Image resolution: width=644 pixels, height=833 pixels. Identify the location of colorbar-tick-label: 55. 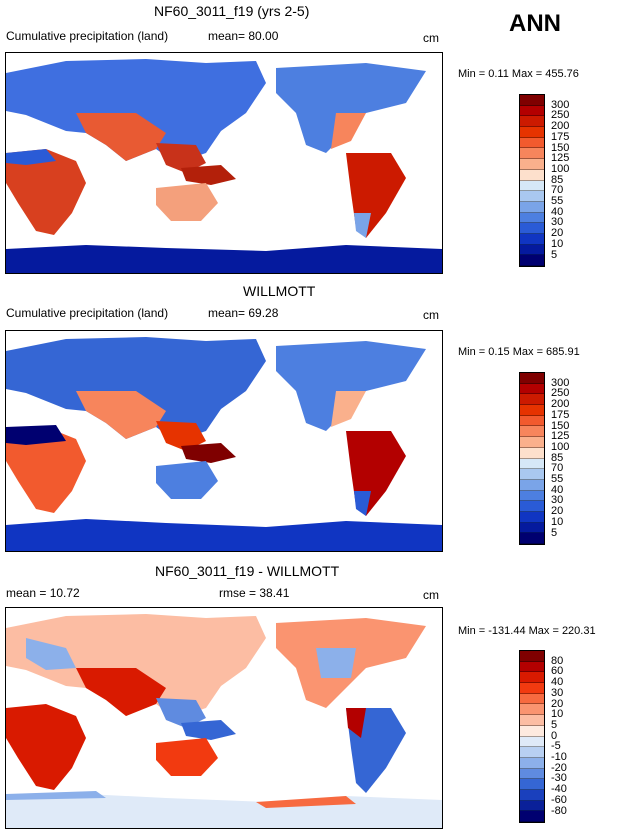
(557, 201).